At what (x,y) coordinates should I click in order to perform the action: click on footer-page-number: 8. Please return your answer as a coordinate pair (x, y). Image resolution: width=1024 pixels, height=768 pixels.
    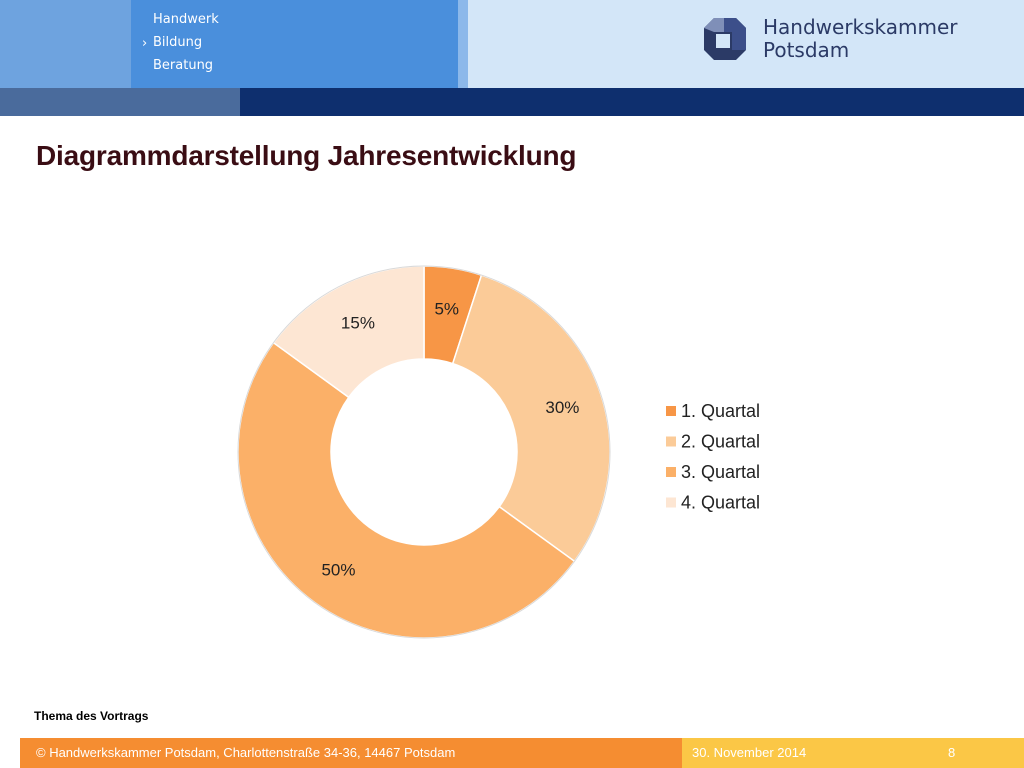
    Looking at the image, I should click on (952, 752).